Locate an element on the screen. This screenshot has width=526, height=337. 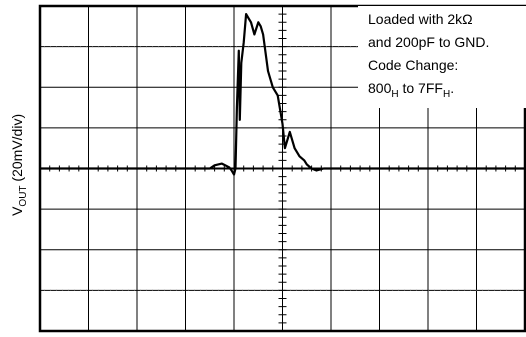
annotation-text: and 200pF to GND. is located at coordinates (429, 42).